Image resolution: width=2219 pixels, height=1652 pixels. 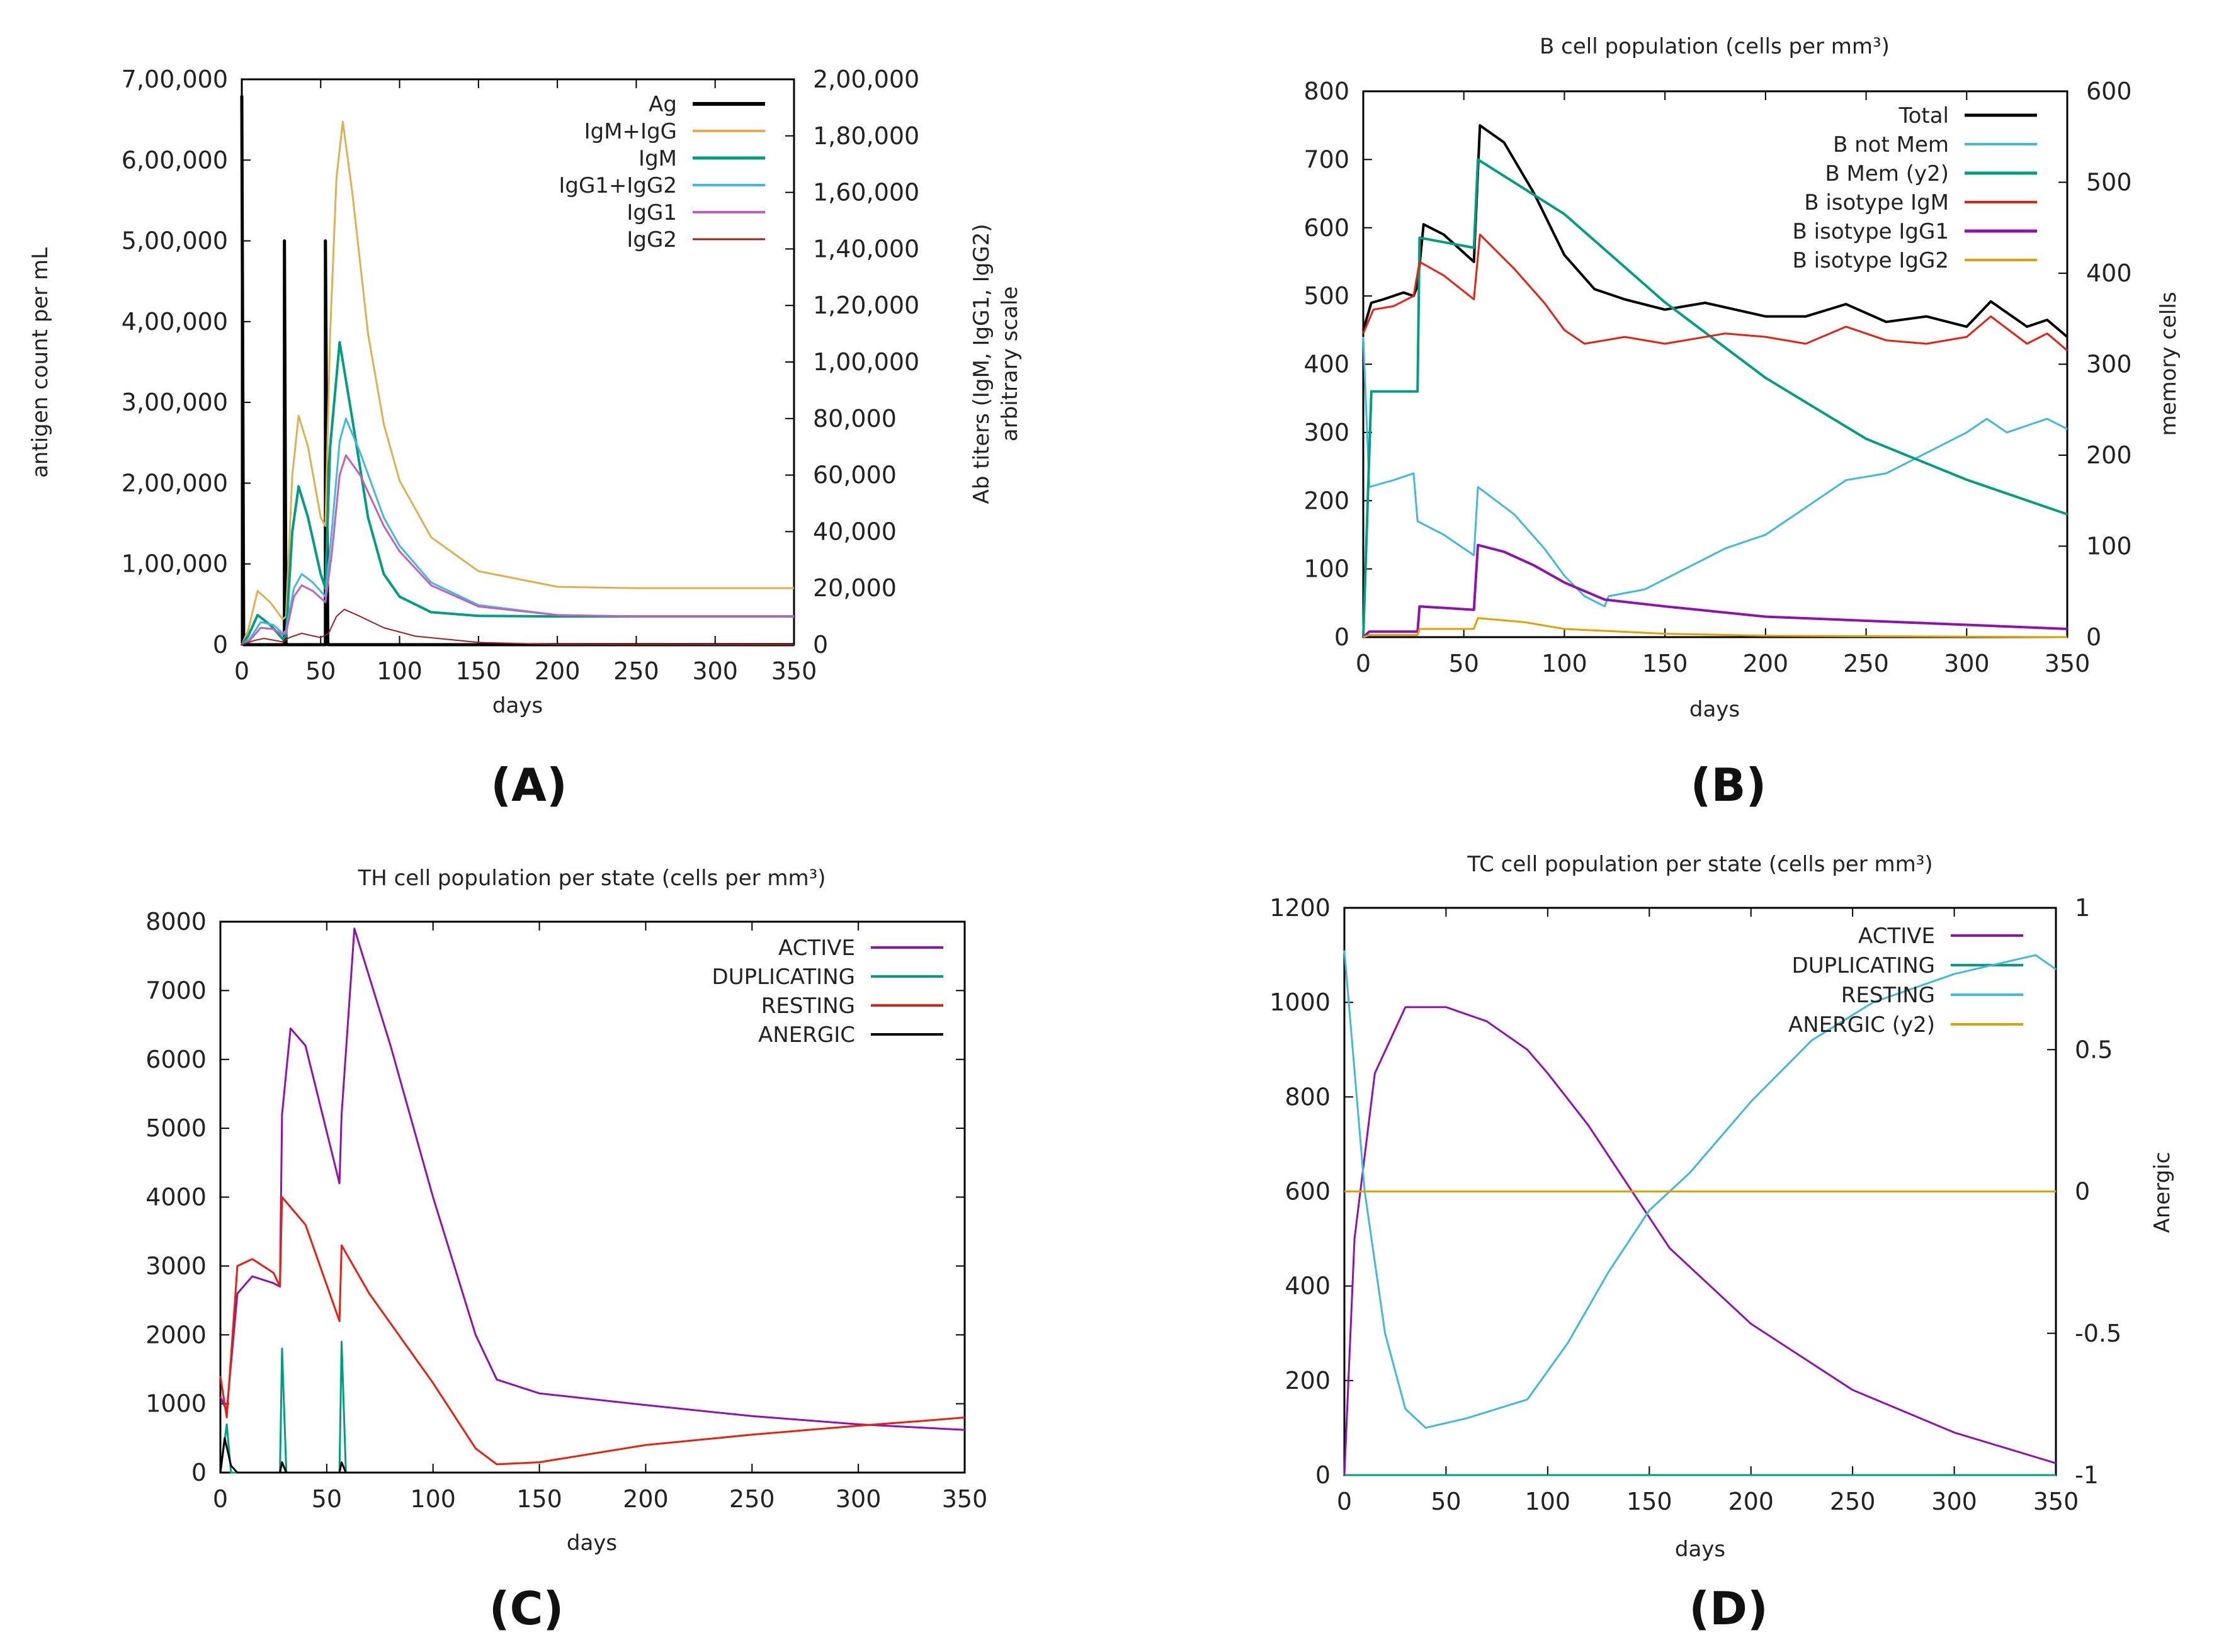 What do you see at coordinates (1751, 1501) in the screenshot?
I see `x-tick-label: 200` at bounding box center [1751, 1501].